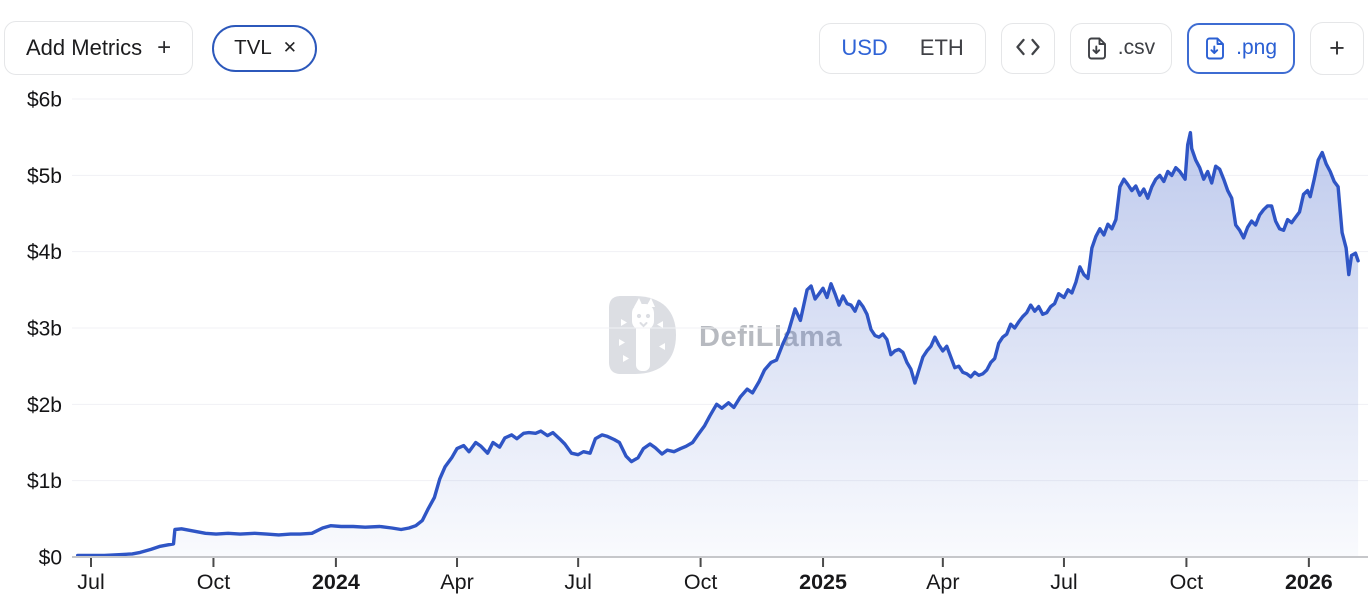  Describe the element at coordinates (84, 47) in the screenshot. I see `add-metrics-label: Add Metrics` at that location.